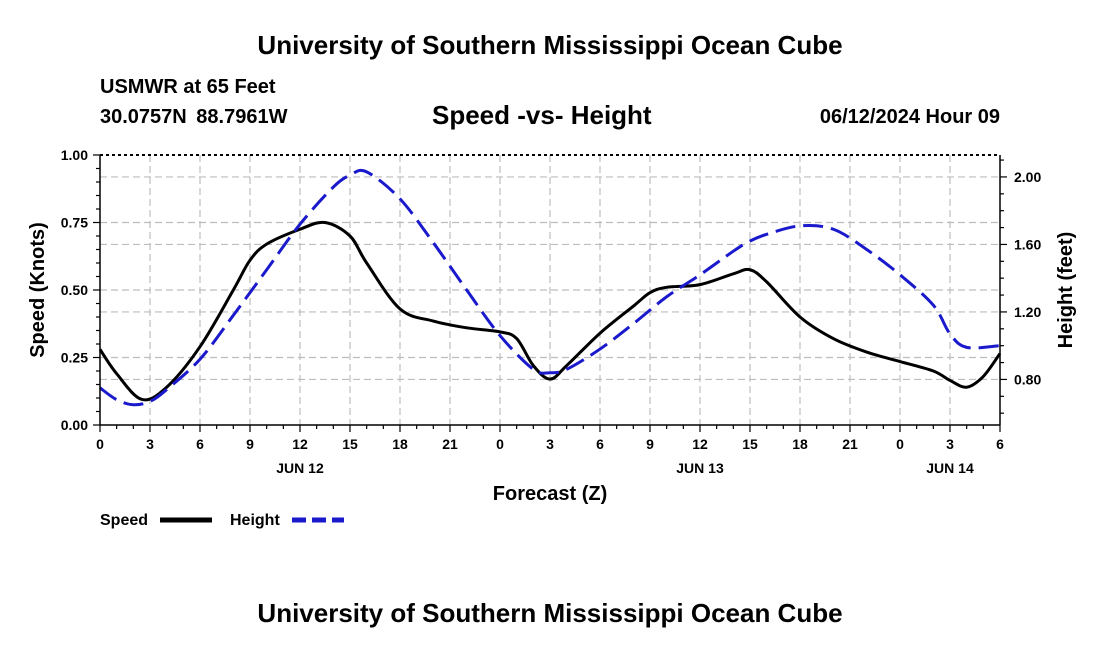 This screenshot has height=650, width=1100. What do you see at coordinates (255, 520) in the screenshot?
I see `legend-height-label: Height` at bounding box center [255, 520].